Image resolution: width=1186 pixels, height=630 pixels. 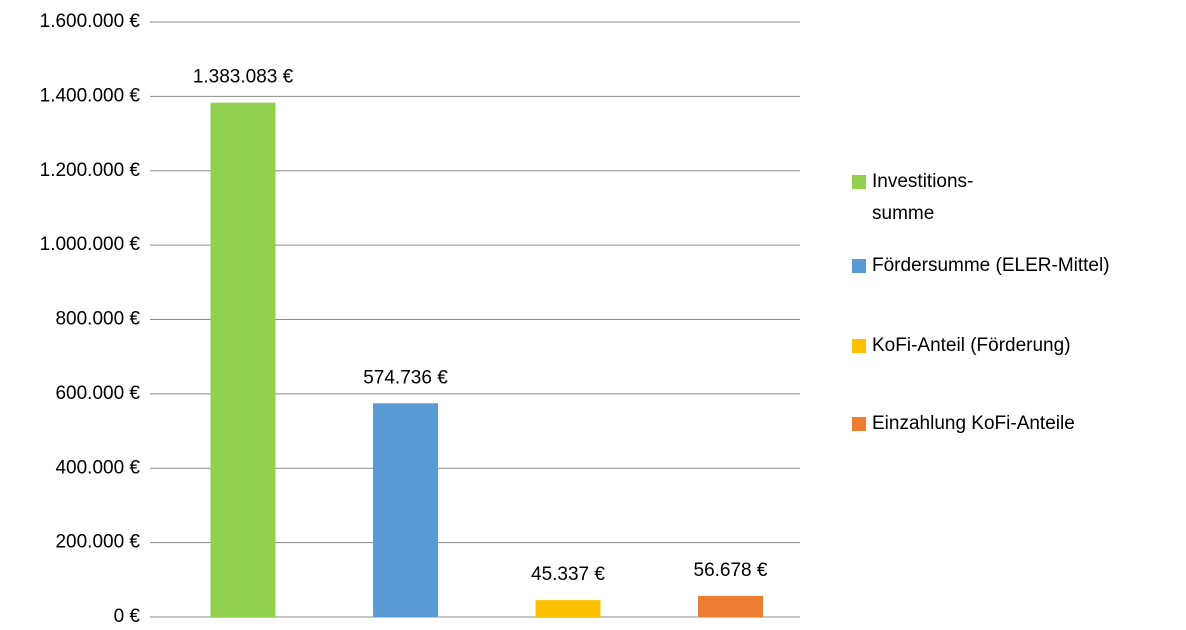 I want to click on legend-item: Fördersumme (ELER-Mittel), so click(x=1017, y=266).